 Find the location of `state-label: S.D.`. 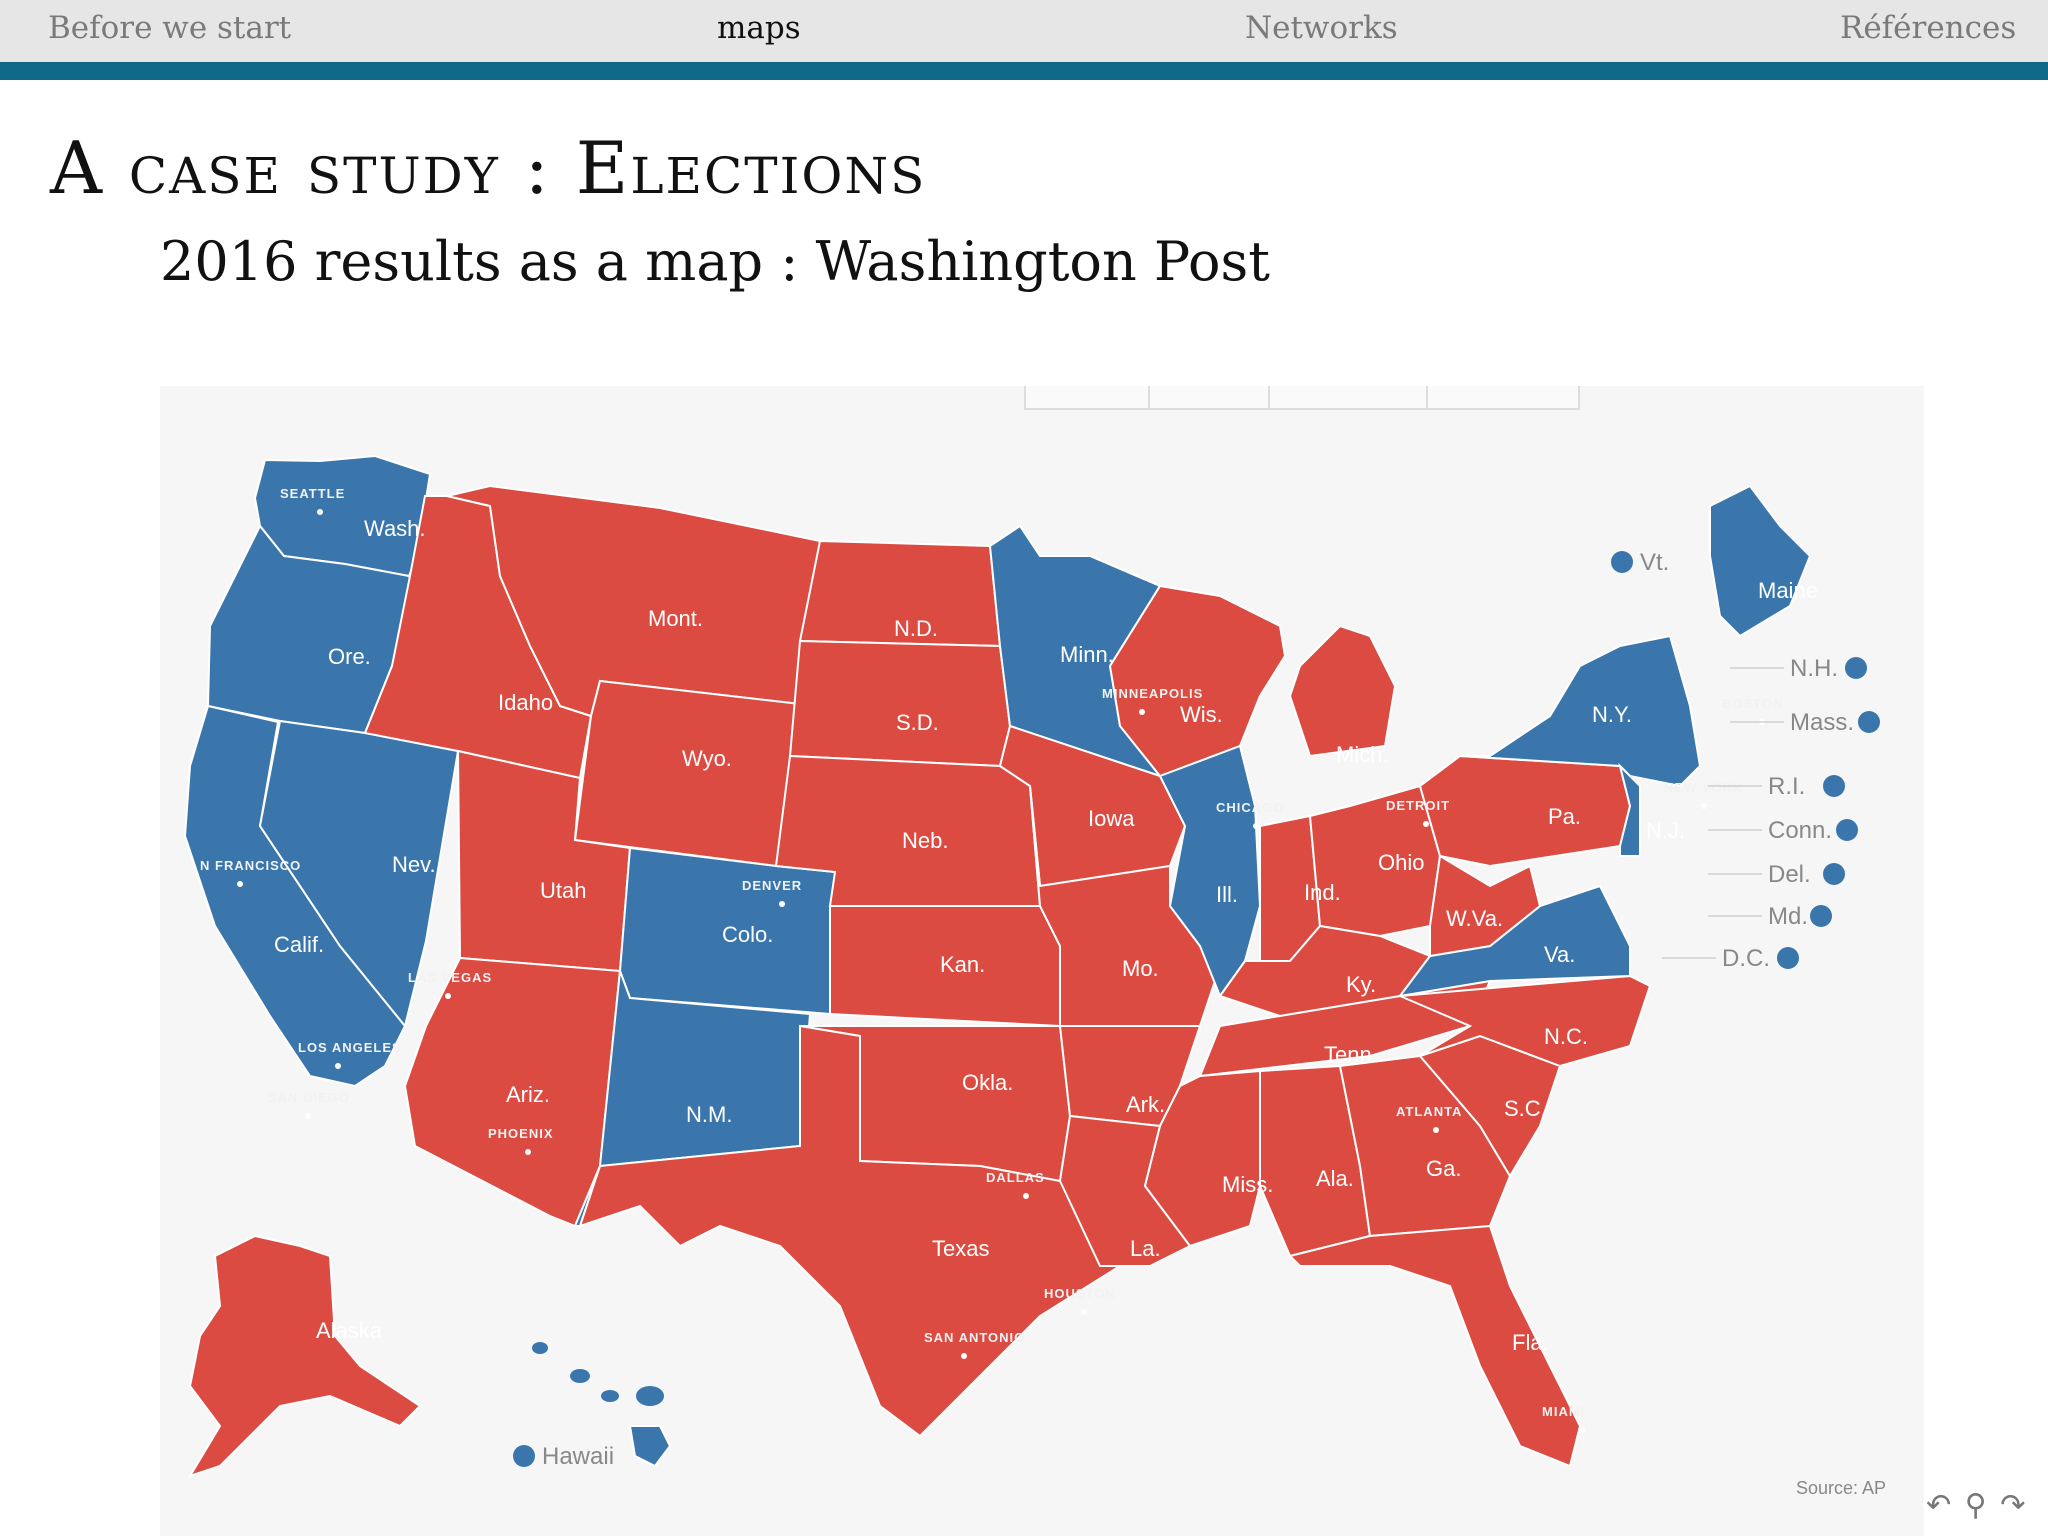

state-label: S.D. is located at coordinates (917, 722).